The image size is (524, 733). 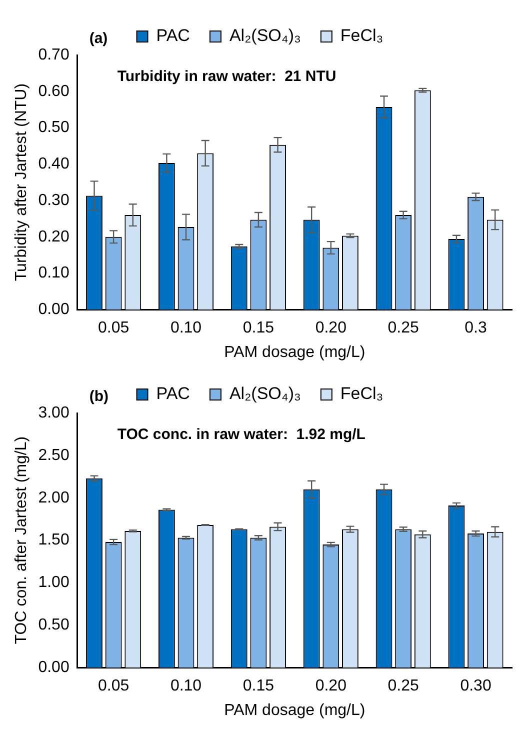 I want to click on y-axis-title: Turbidity after Jartest (NTU), so click(x=21, y=182).